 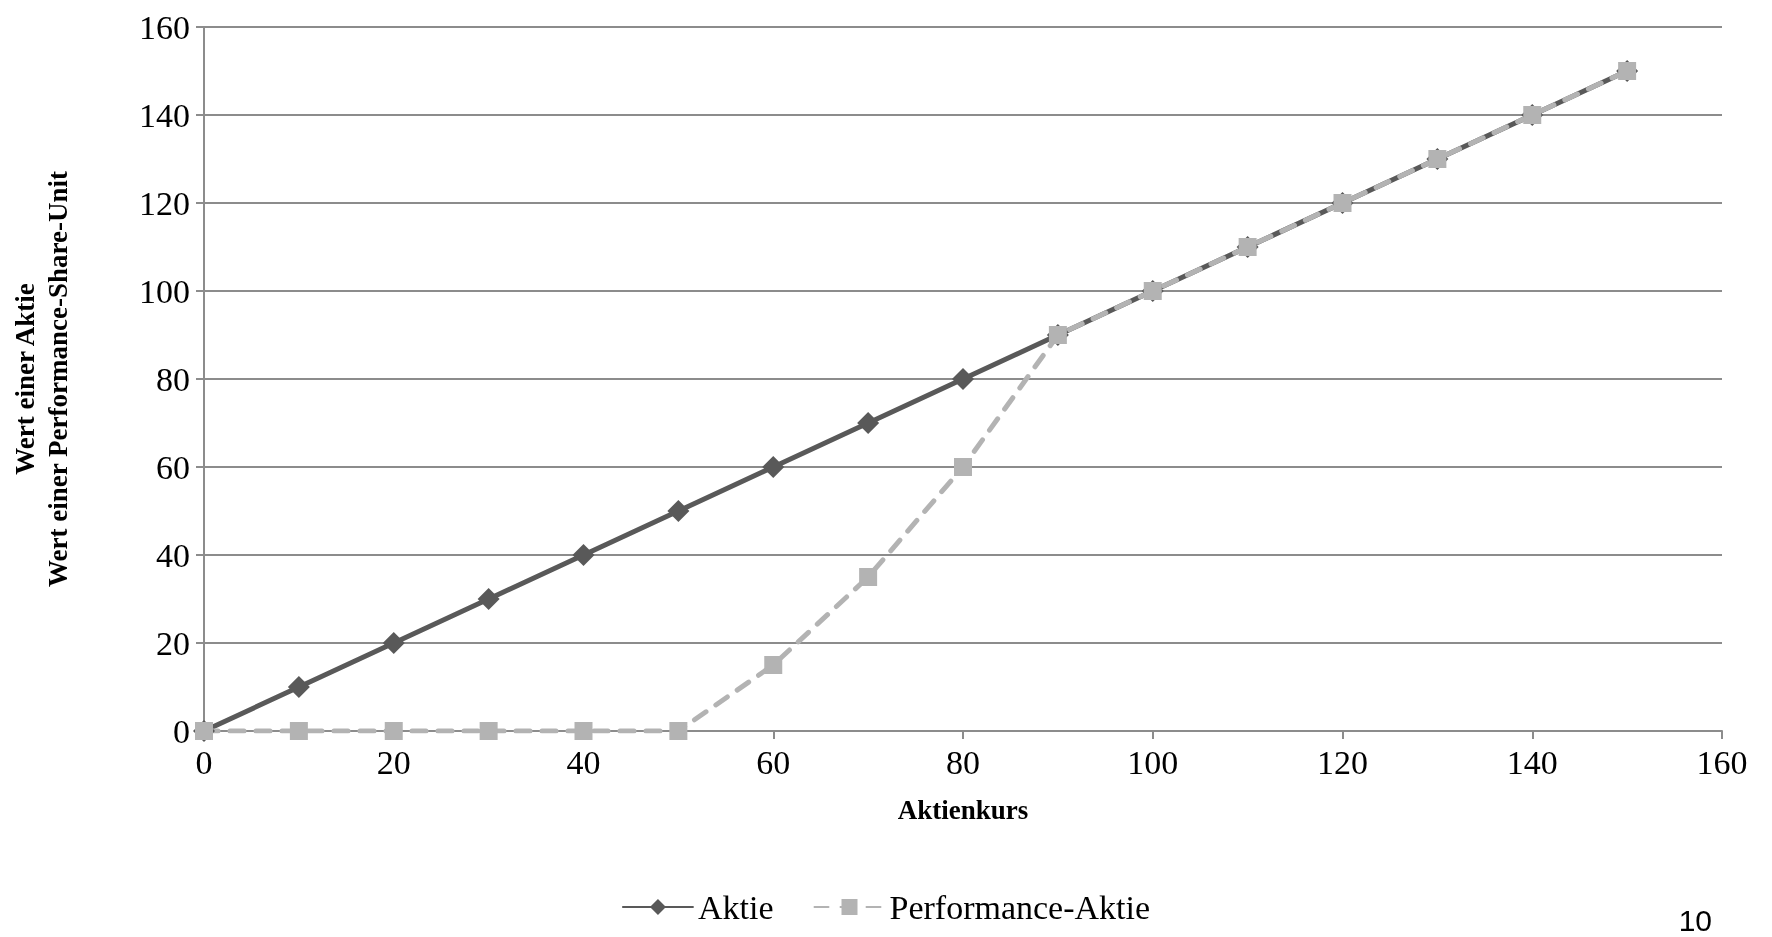 What do you see at coordinates (41, 379) in the screenshot?
I see `y-axis-title: Wert einer Aktie Wert einer Performance-Share-Unit` at bounding box center [41, 379].